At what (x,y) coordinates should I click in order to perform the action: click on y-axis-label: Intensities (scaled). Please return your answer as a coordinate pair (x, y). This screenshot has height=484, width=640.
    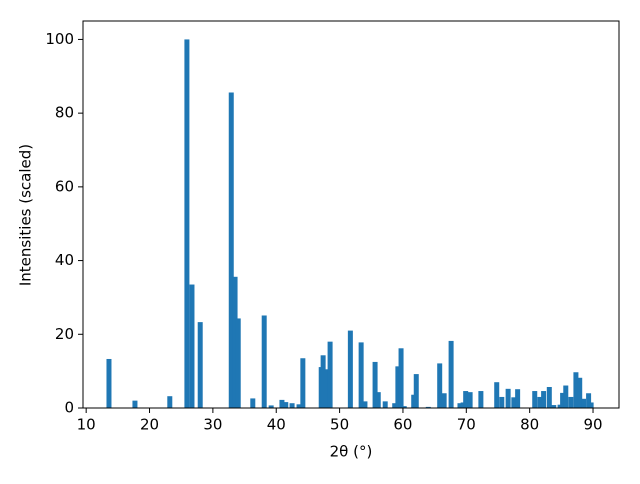
    Looking at the image, I should click on (26, 215).